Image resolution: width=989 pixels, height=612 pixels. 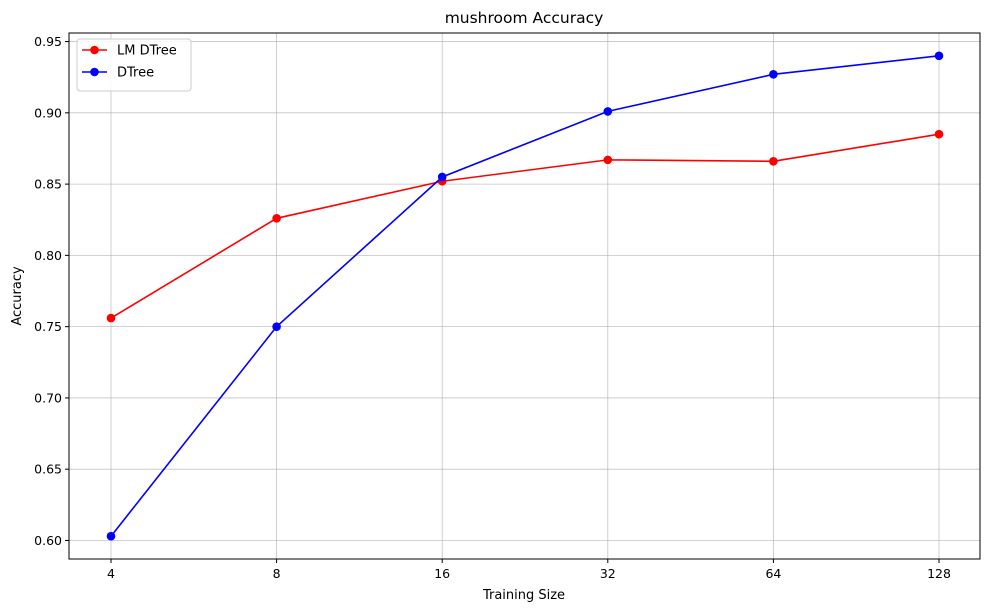 I want to click on x-tick-label: 8, so click(x=277, y=573).